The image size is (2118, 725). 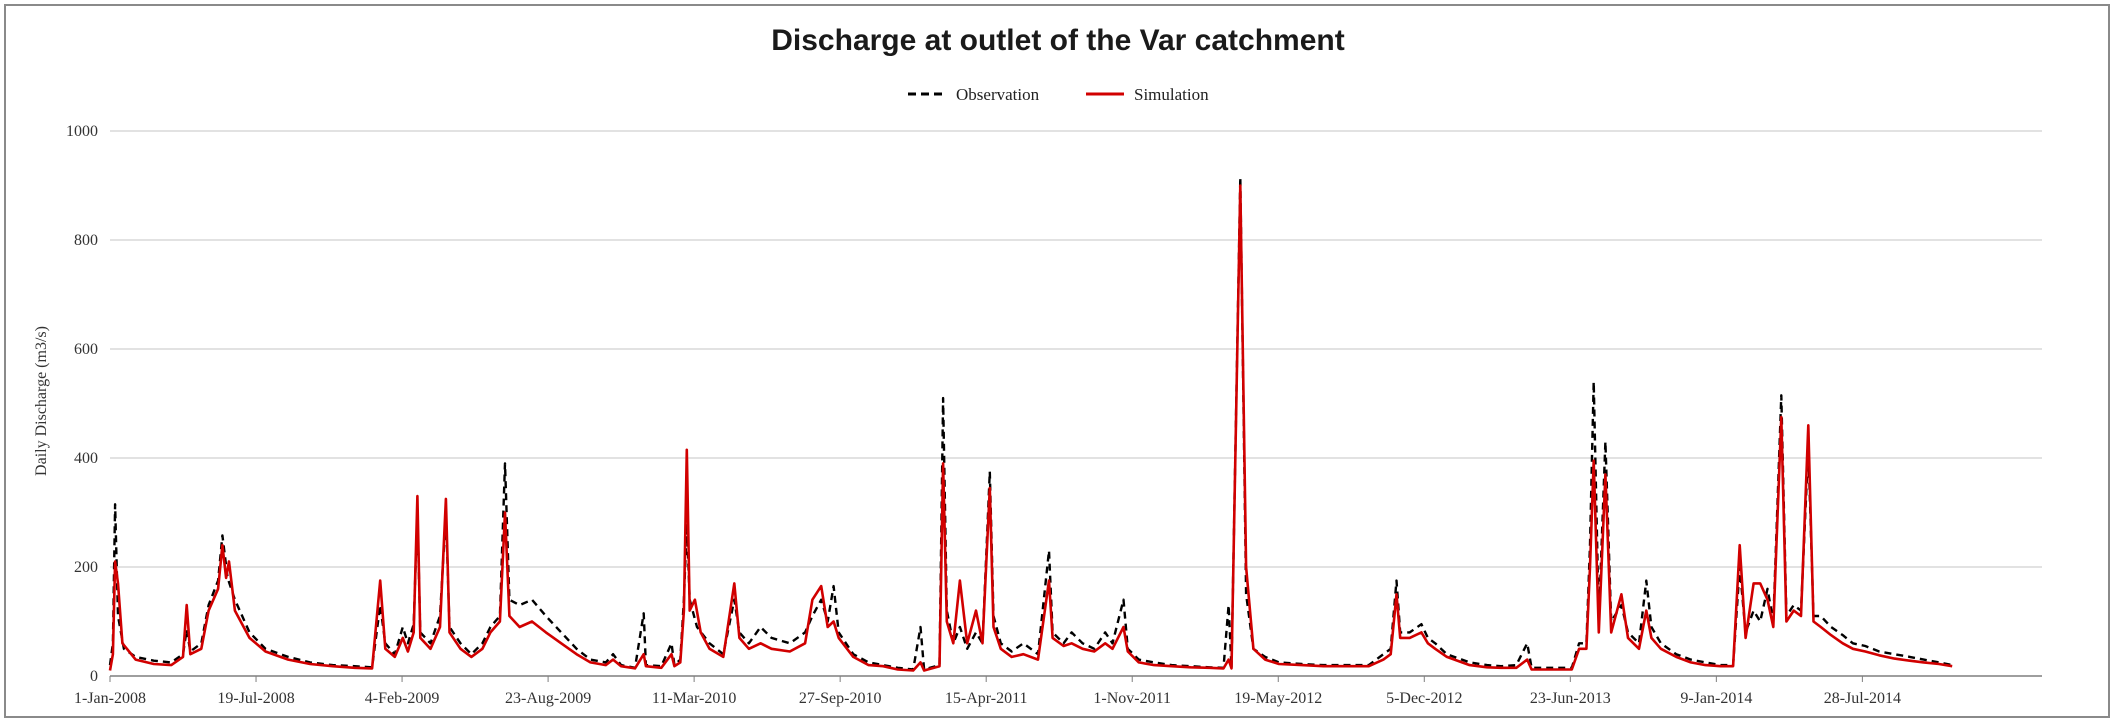 I want to click on y-tick-label: 800, so click(x=86, y=240).